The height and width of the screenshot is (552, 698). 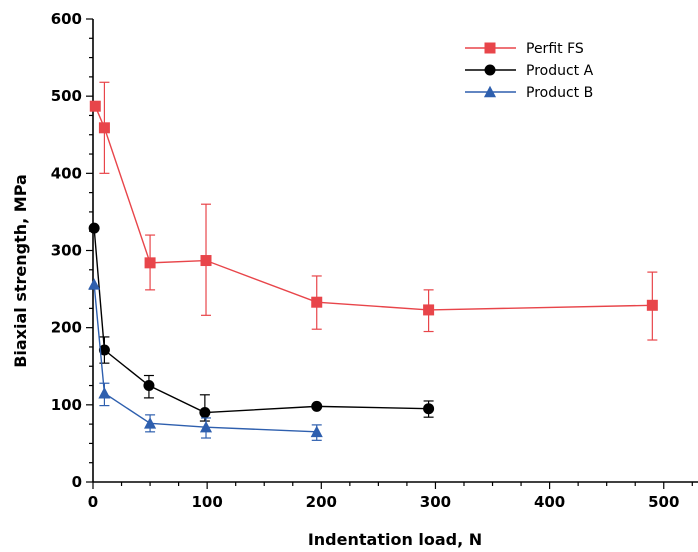 What do you see at coordinates (663, 502) in the screenshot?
I see `x-tick-label: 500` at bounding box center [663, 502].